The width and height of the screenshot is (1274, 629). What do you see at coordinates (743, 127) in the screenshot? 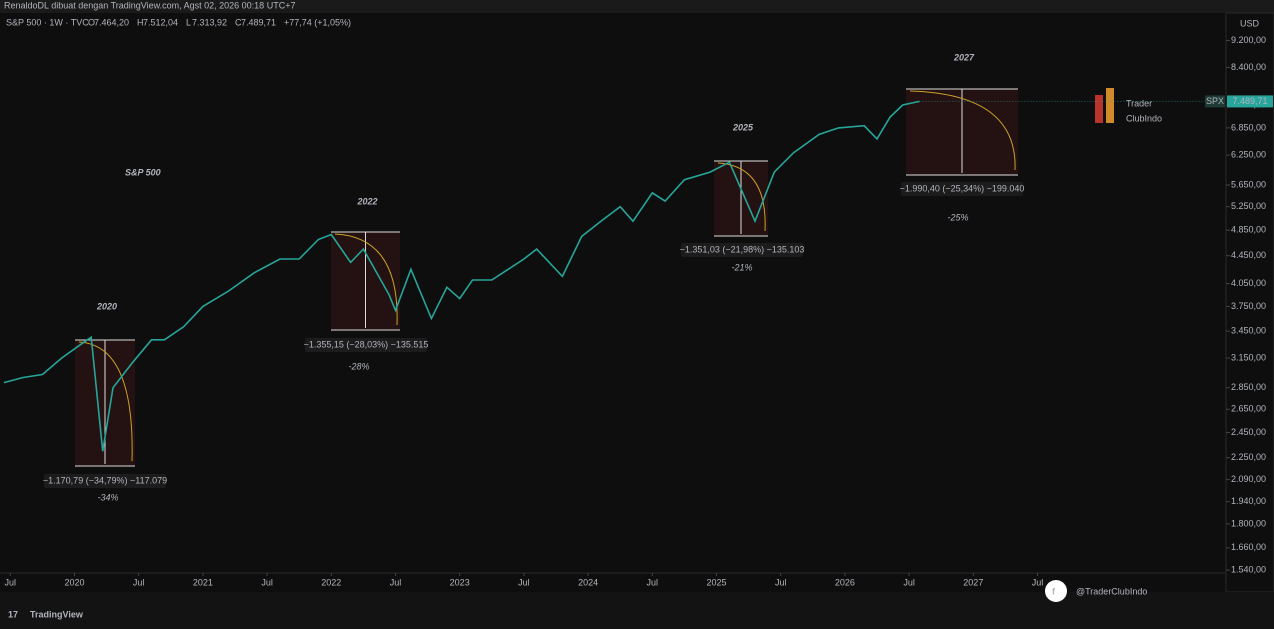
I see `year-label: 2025` at bounding box center [743, 127].